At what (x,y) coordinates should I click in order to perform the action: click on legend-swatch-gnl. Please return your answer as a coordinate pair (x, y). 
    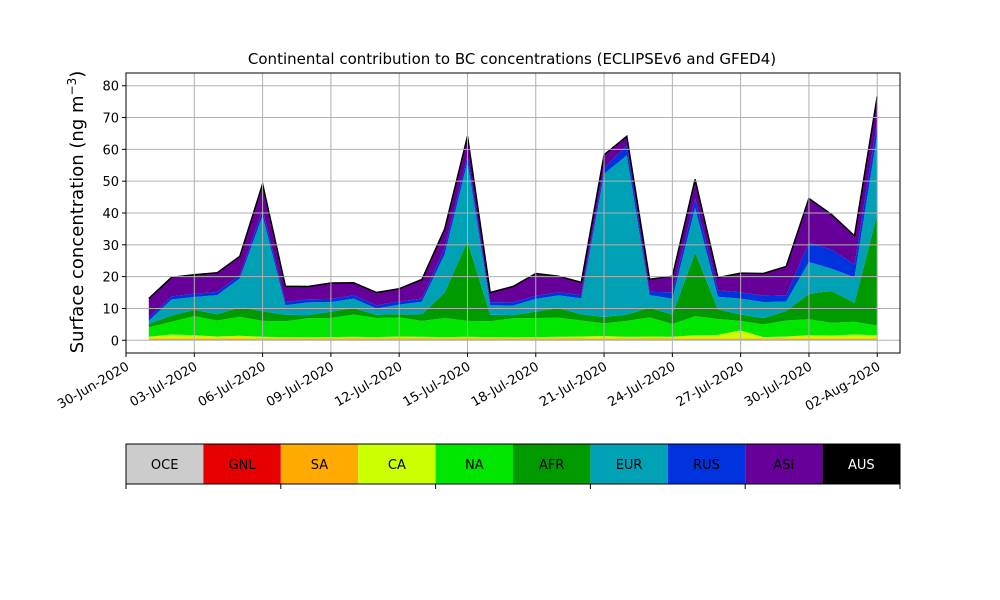
    Looking at the image, I should click on (242, 464).